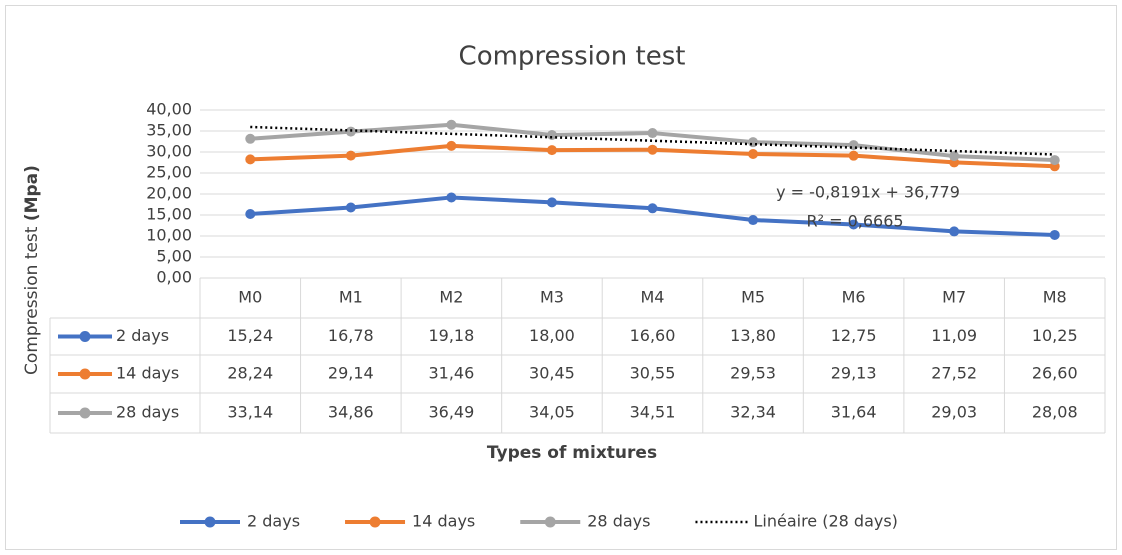 Image resolution: width=1122 pixels, height=555 pixels. What do you see at coordinates (169, 109) in the screenshot?
I see `y-tick-label: 40,00` at bounding box center [169, 109].